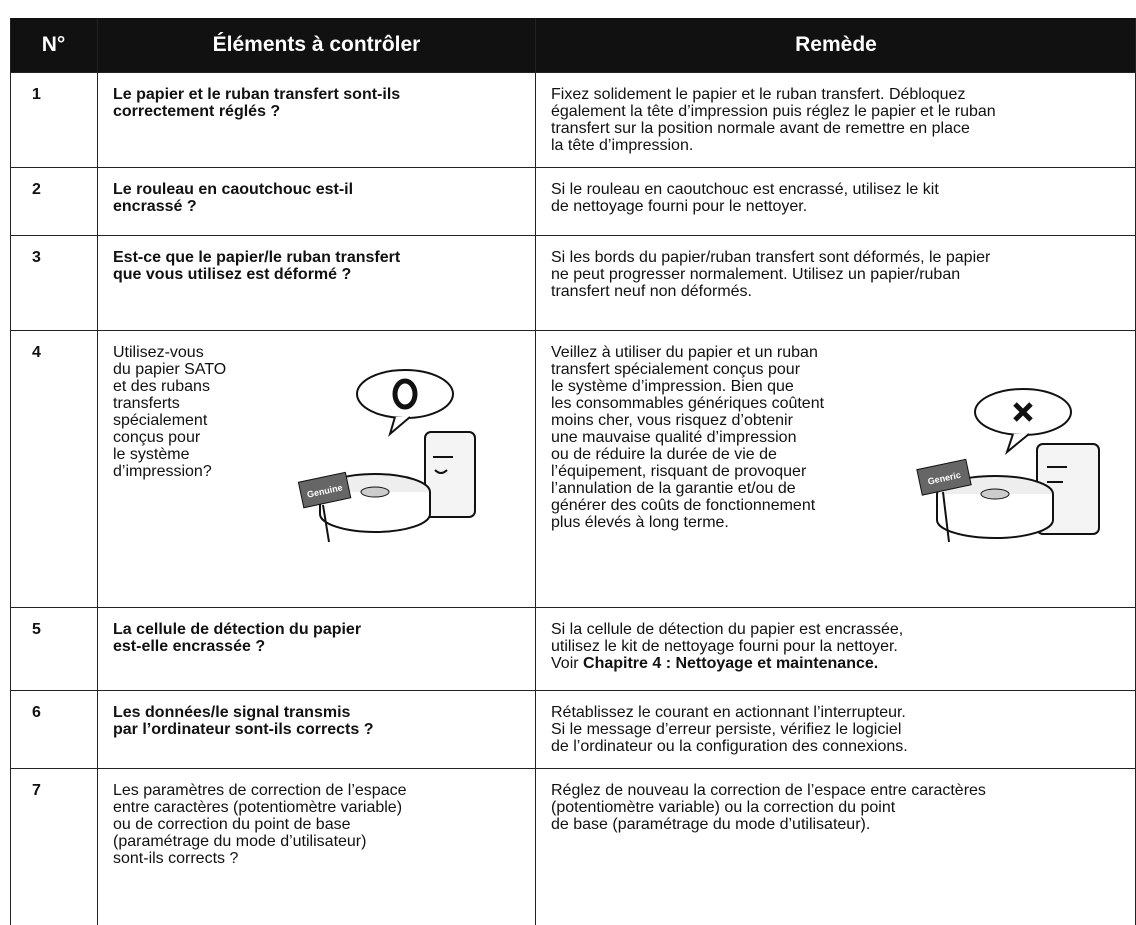 This screenshot has width=1136, height=925. Describe the element at coordinates (257, 257) in the screenshot. I see `text-line: Est-ce que le papier/le ruban transfert` at that location.